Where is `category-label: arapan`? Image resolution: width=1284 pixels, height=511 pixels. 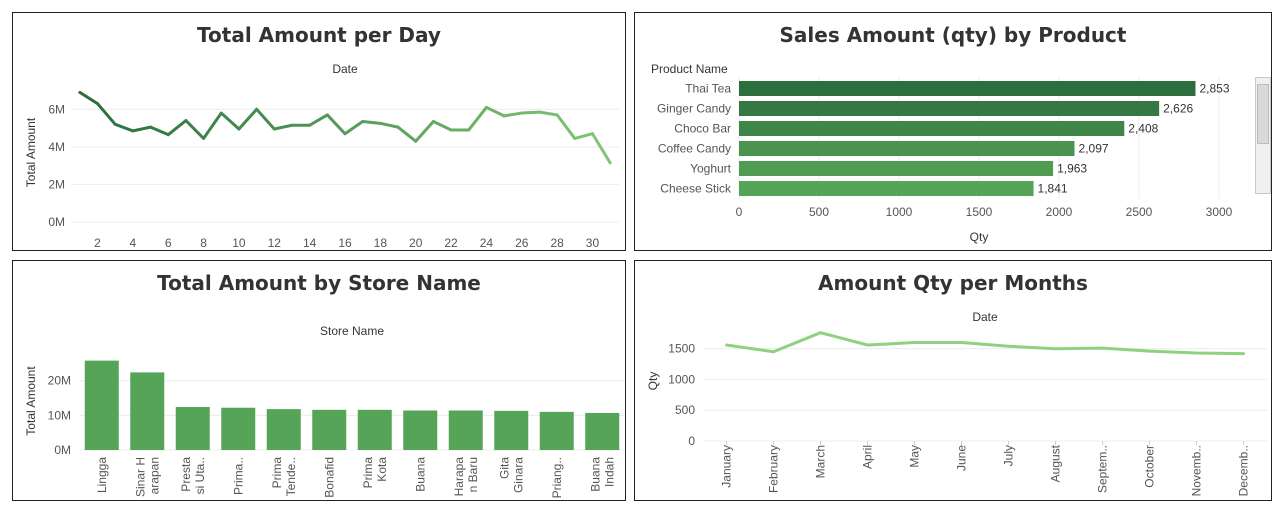 category-label: arapan is located at coordinates (154, 475).